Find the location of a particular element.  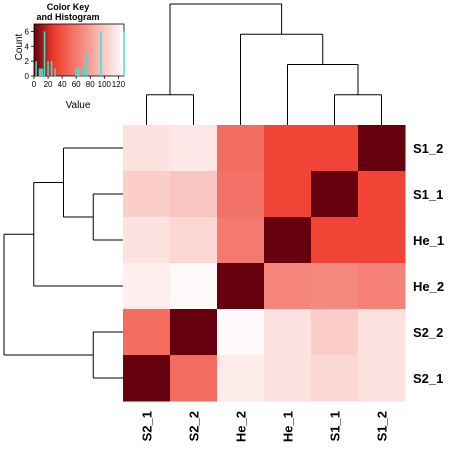

color-key-x-tick: 20 is located at coordinates (48, 84).